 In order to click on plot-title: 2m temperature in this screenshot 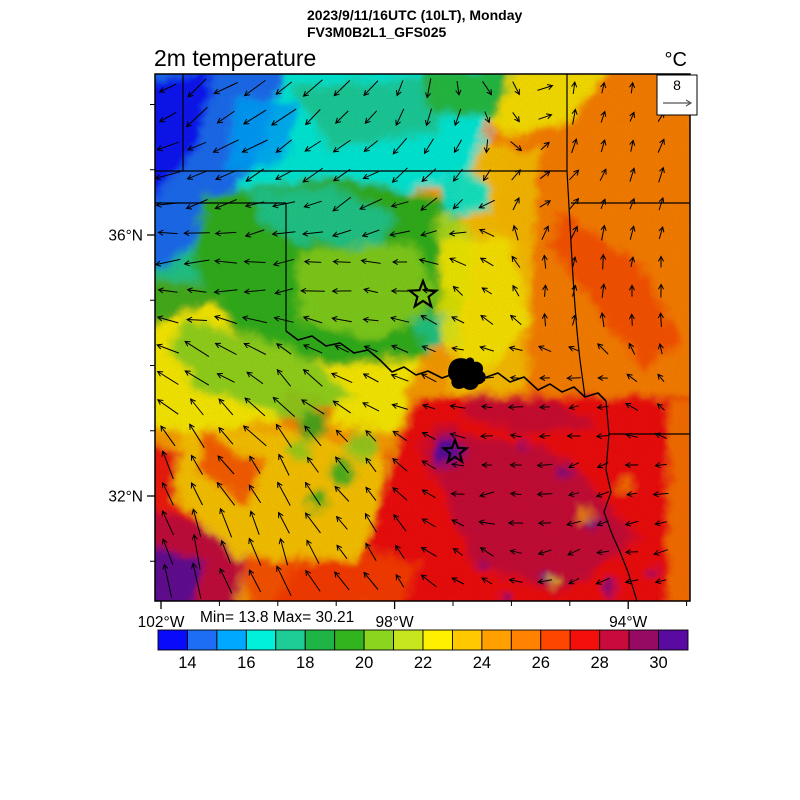, I will do `click(235, 58)`.